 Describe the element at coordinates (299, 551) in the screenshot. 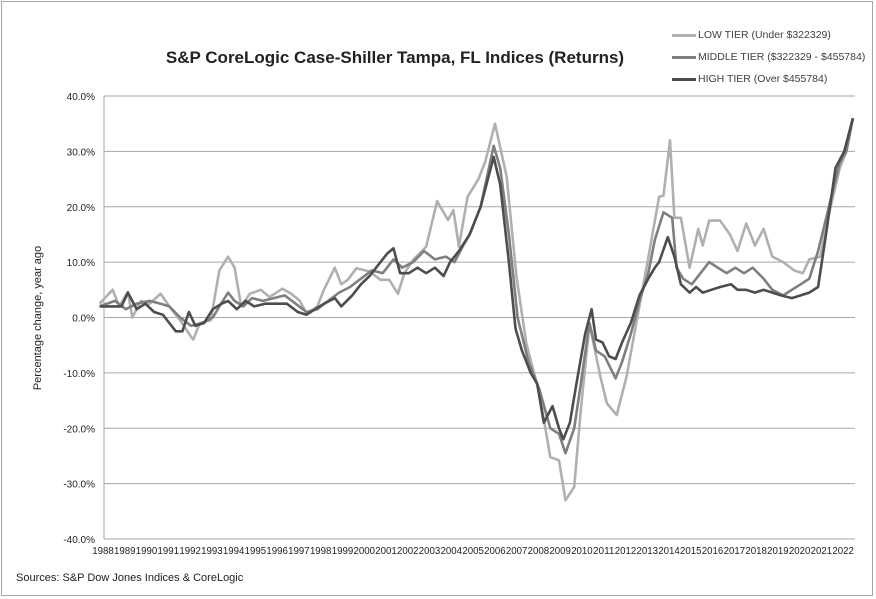

I see `x-tick-label: 1997` at that location.